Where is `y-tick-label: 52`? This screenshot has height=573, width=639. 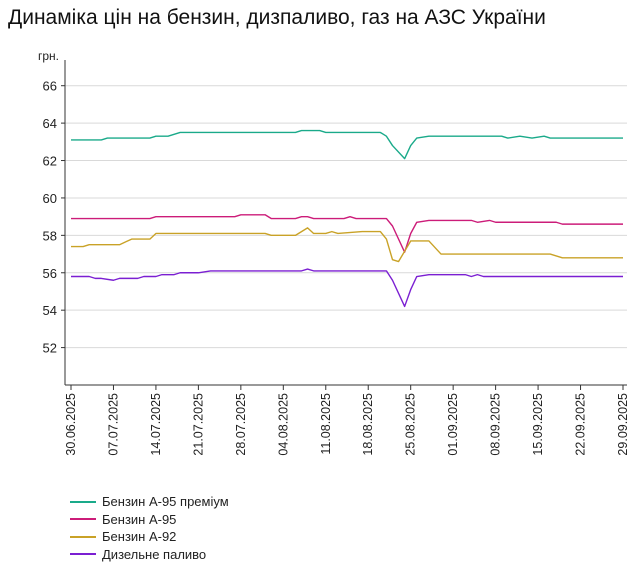 y-tick-label: 52 is located at coordinates (50, 348).